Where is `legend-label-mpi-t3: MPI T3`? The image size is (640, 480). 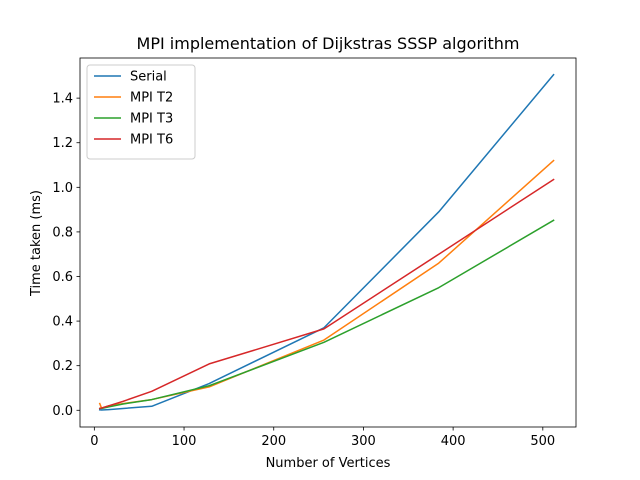 legend-label-mpi-t3: MPI T3 is located at coordinates (151, 119).